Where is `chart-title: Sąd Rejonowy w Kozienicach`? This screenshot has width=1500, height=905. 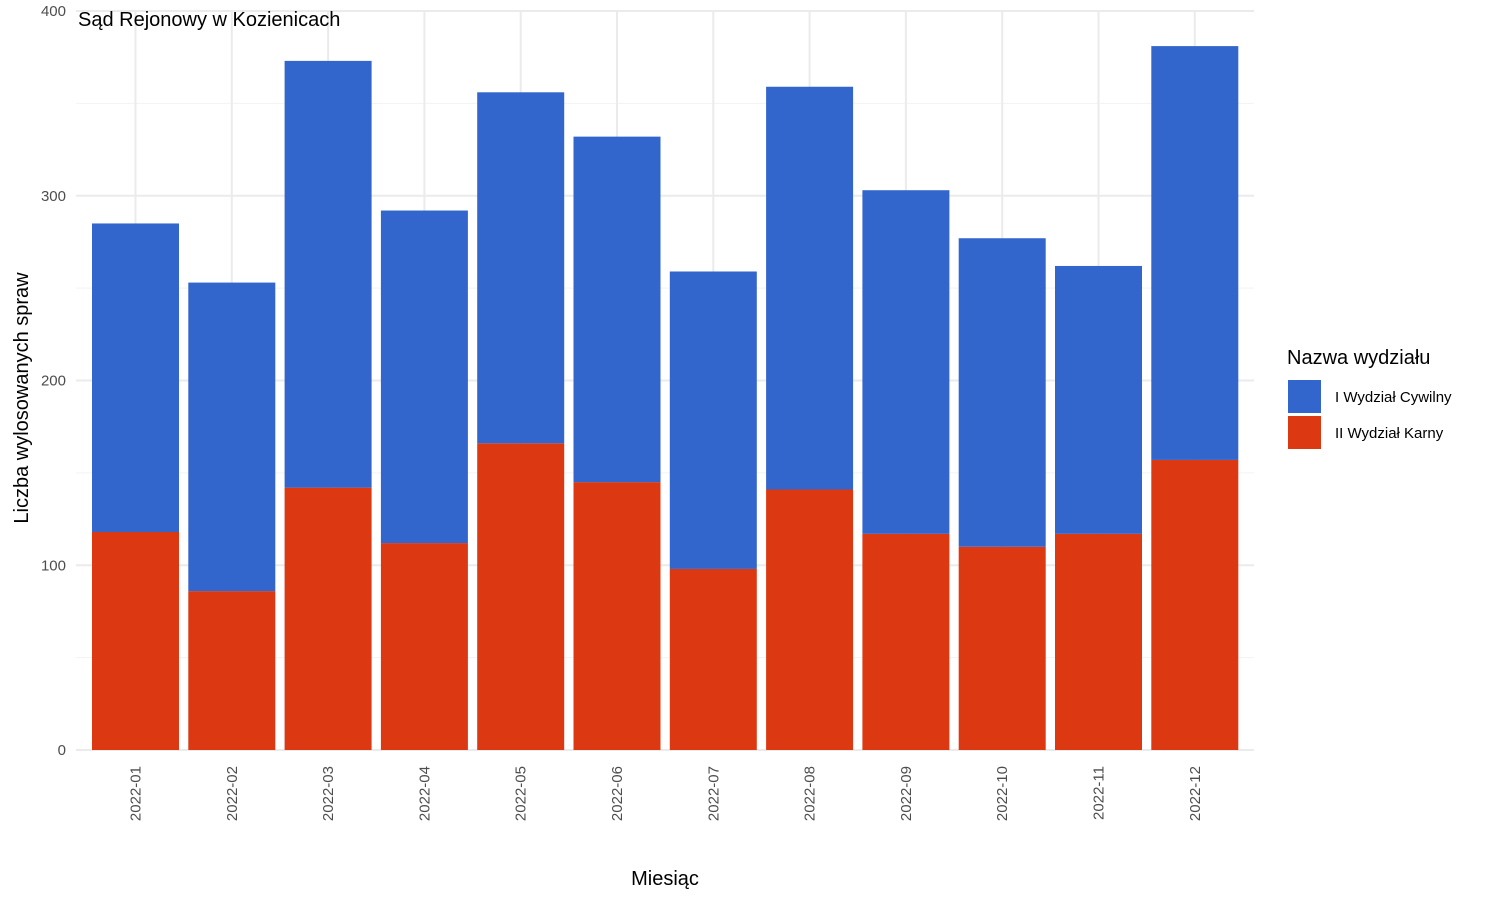 chart-title: Sąd Rejonowy w Kozienicach is located at coordinates (209, 20).